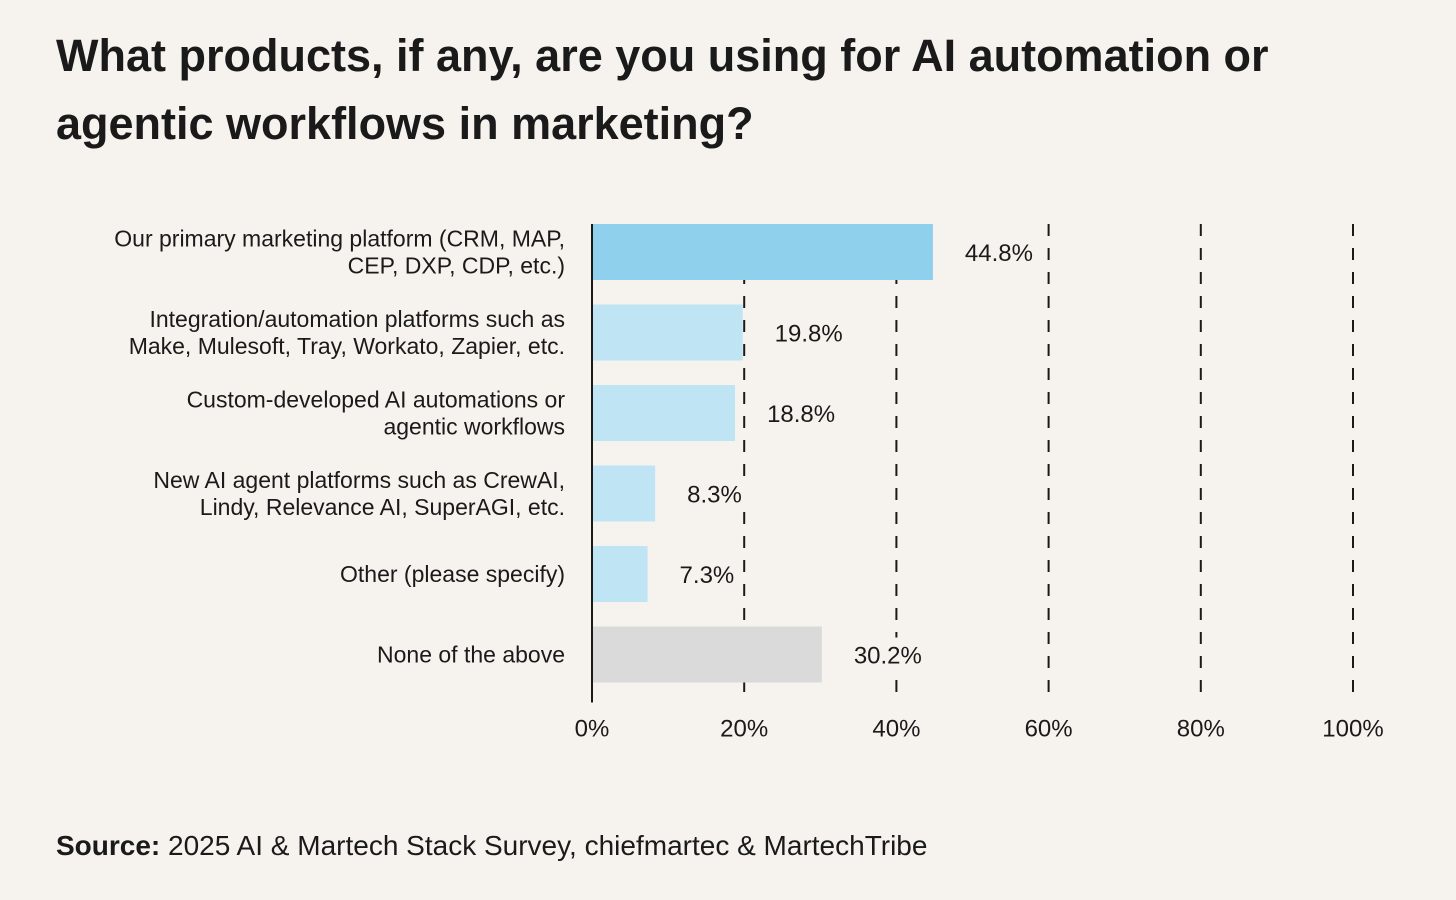 The height and width of the screenshot is (900, 1456). What do you see at coordinates (471, 655) in the screenshot?
I see `category-label-6-line-1: None of the above` at bounding box center [471, 655].